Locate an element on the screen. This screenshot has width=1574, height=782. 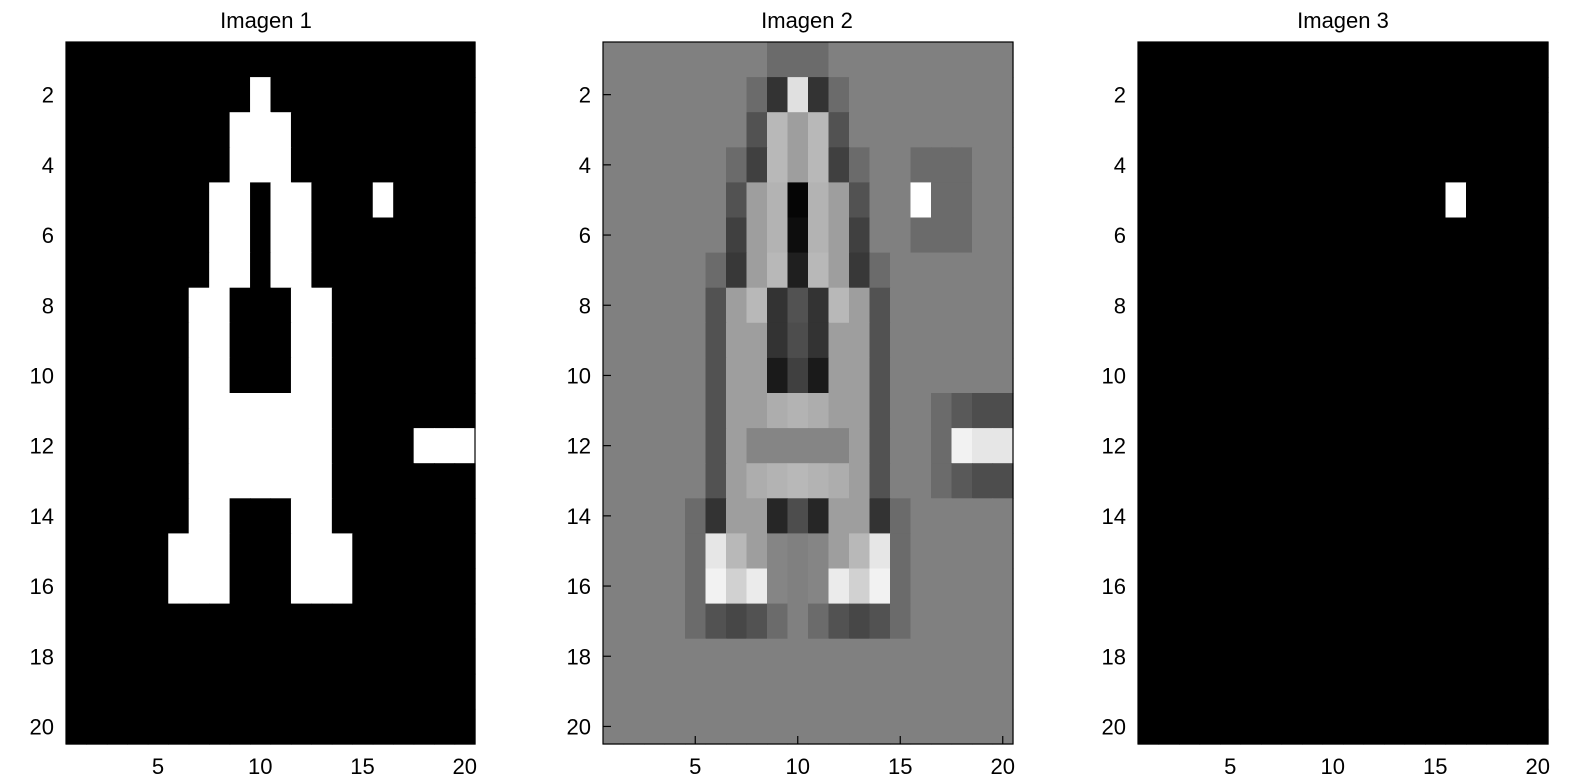
y-tick-label: 2 is located at coordinates (48, 95).